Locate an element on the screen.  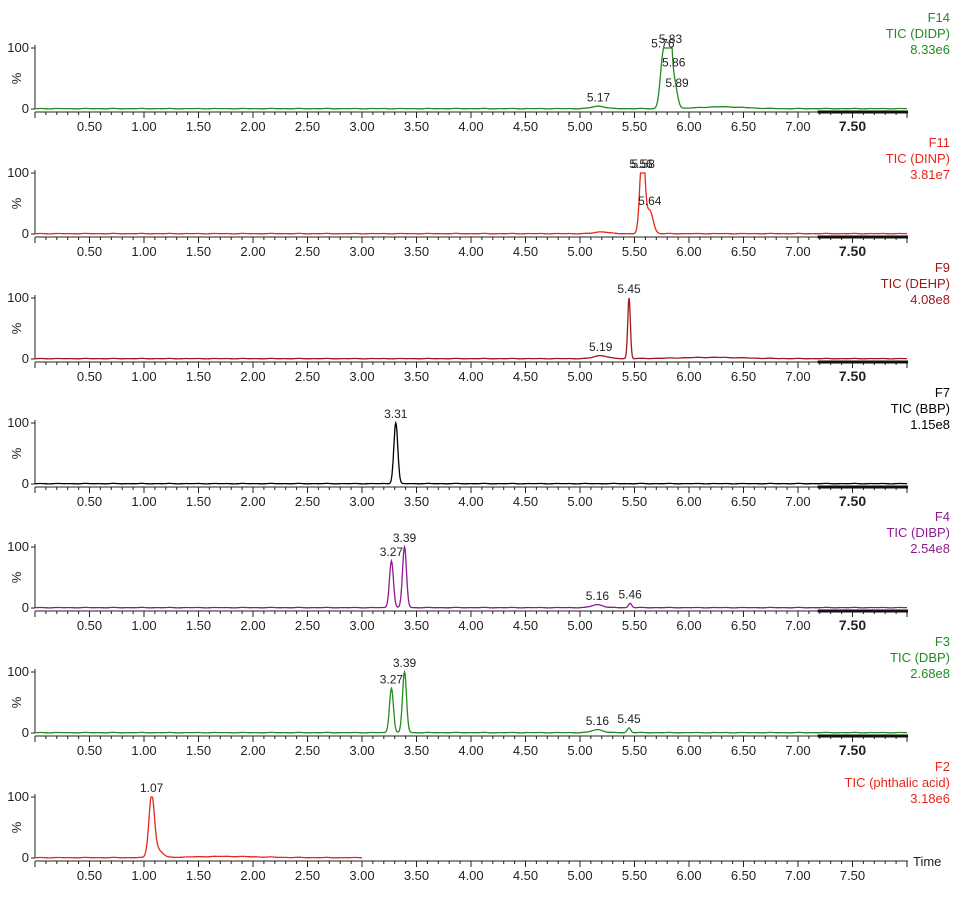
x-axis-title: Time is located at coordinates (927, 861).